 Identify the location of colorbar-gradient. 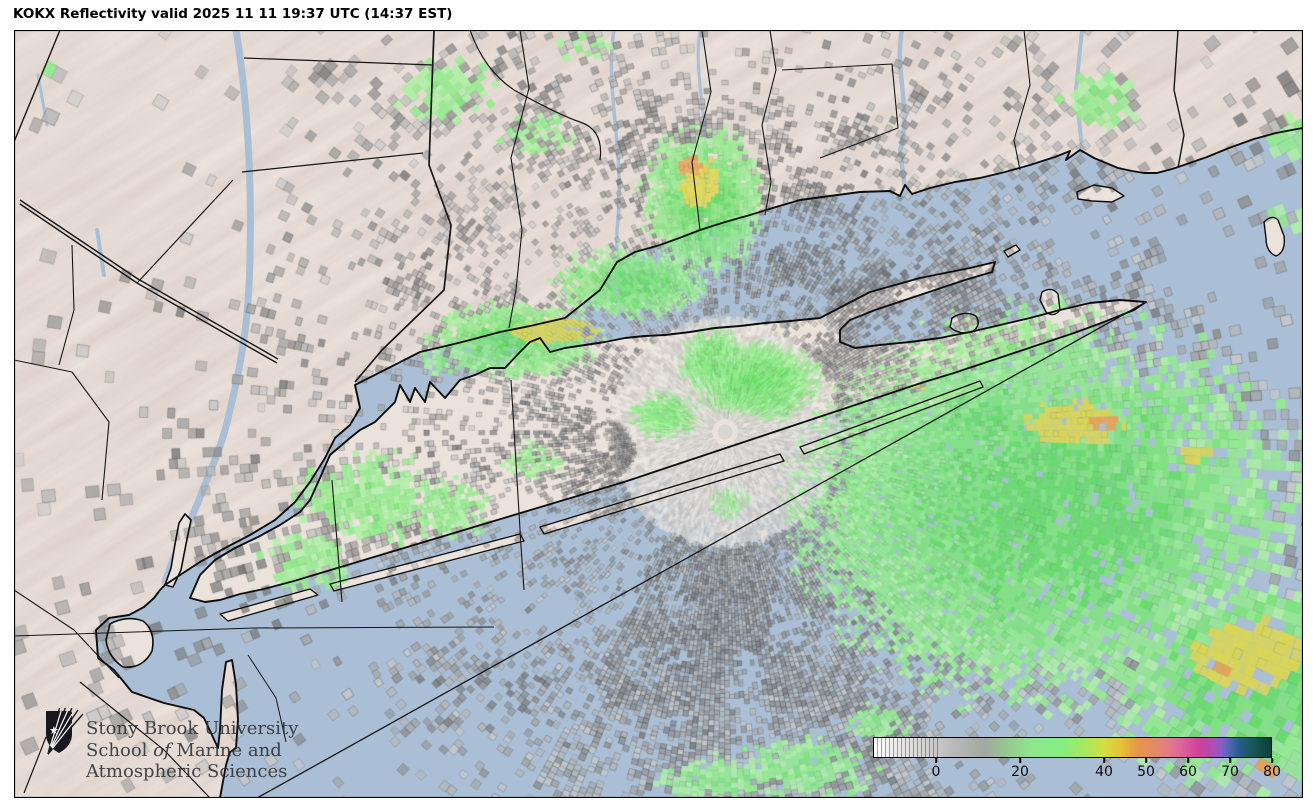
(1072, 747).